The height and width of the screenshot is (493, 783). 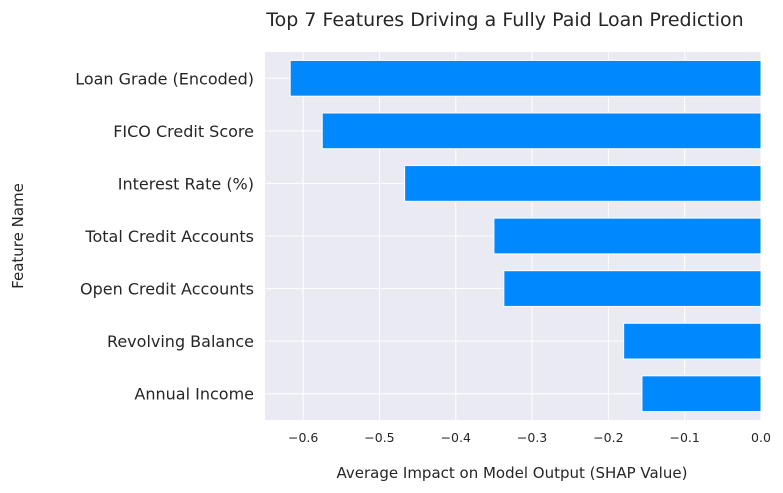 What do you see at coordinates (456, 437) in the screenshot?
I see `x-tick-label: −0.4` at bounding box center [456, 437].